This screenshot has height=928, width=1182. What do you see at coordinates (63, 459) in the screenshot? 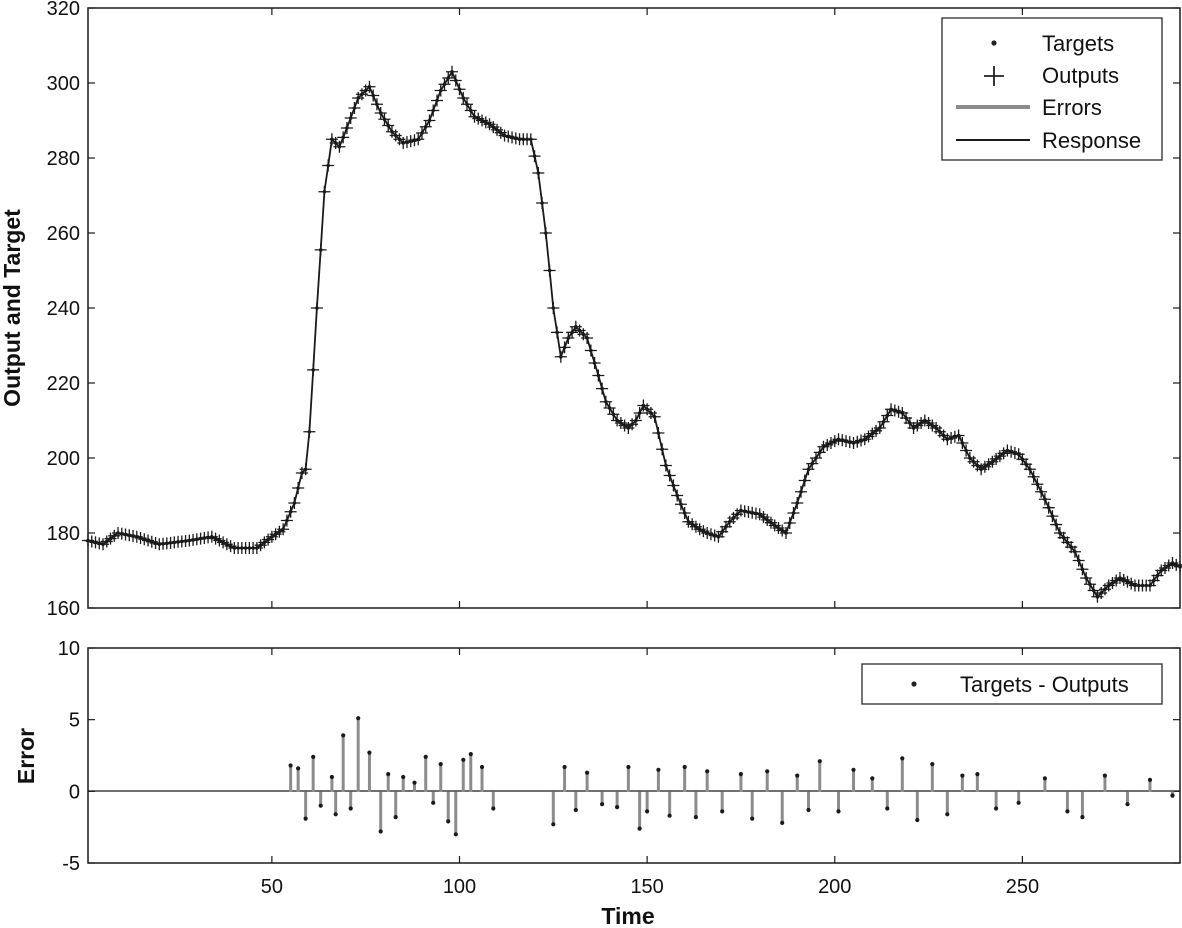
I see `top-y-tick-label: 200` at bounding box center [63, 459].